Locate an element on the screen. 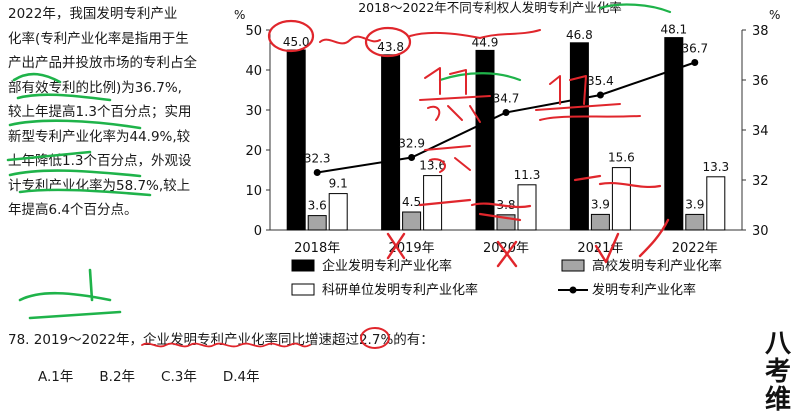 This screenshot has width=802, height=416. y-left-unit: % is located at coordinates (239, 15).